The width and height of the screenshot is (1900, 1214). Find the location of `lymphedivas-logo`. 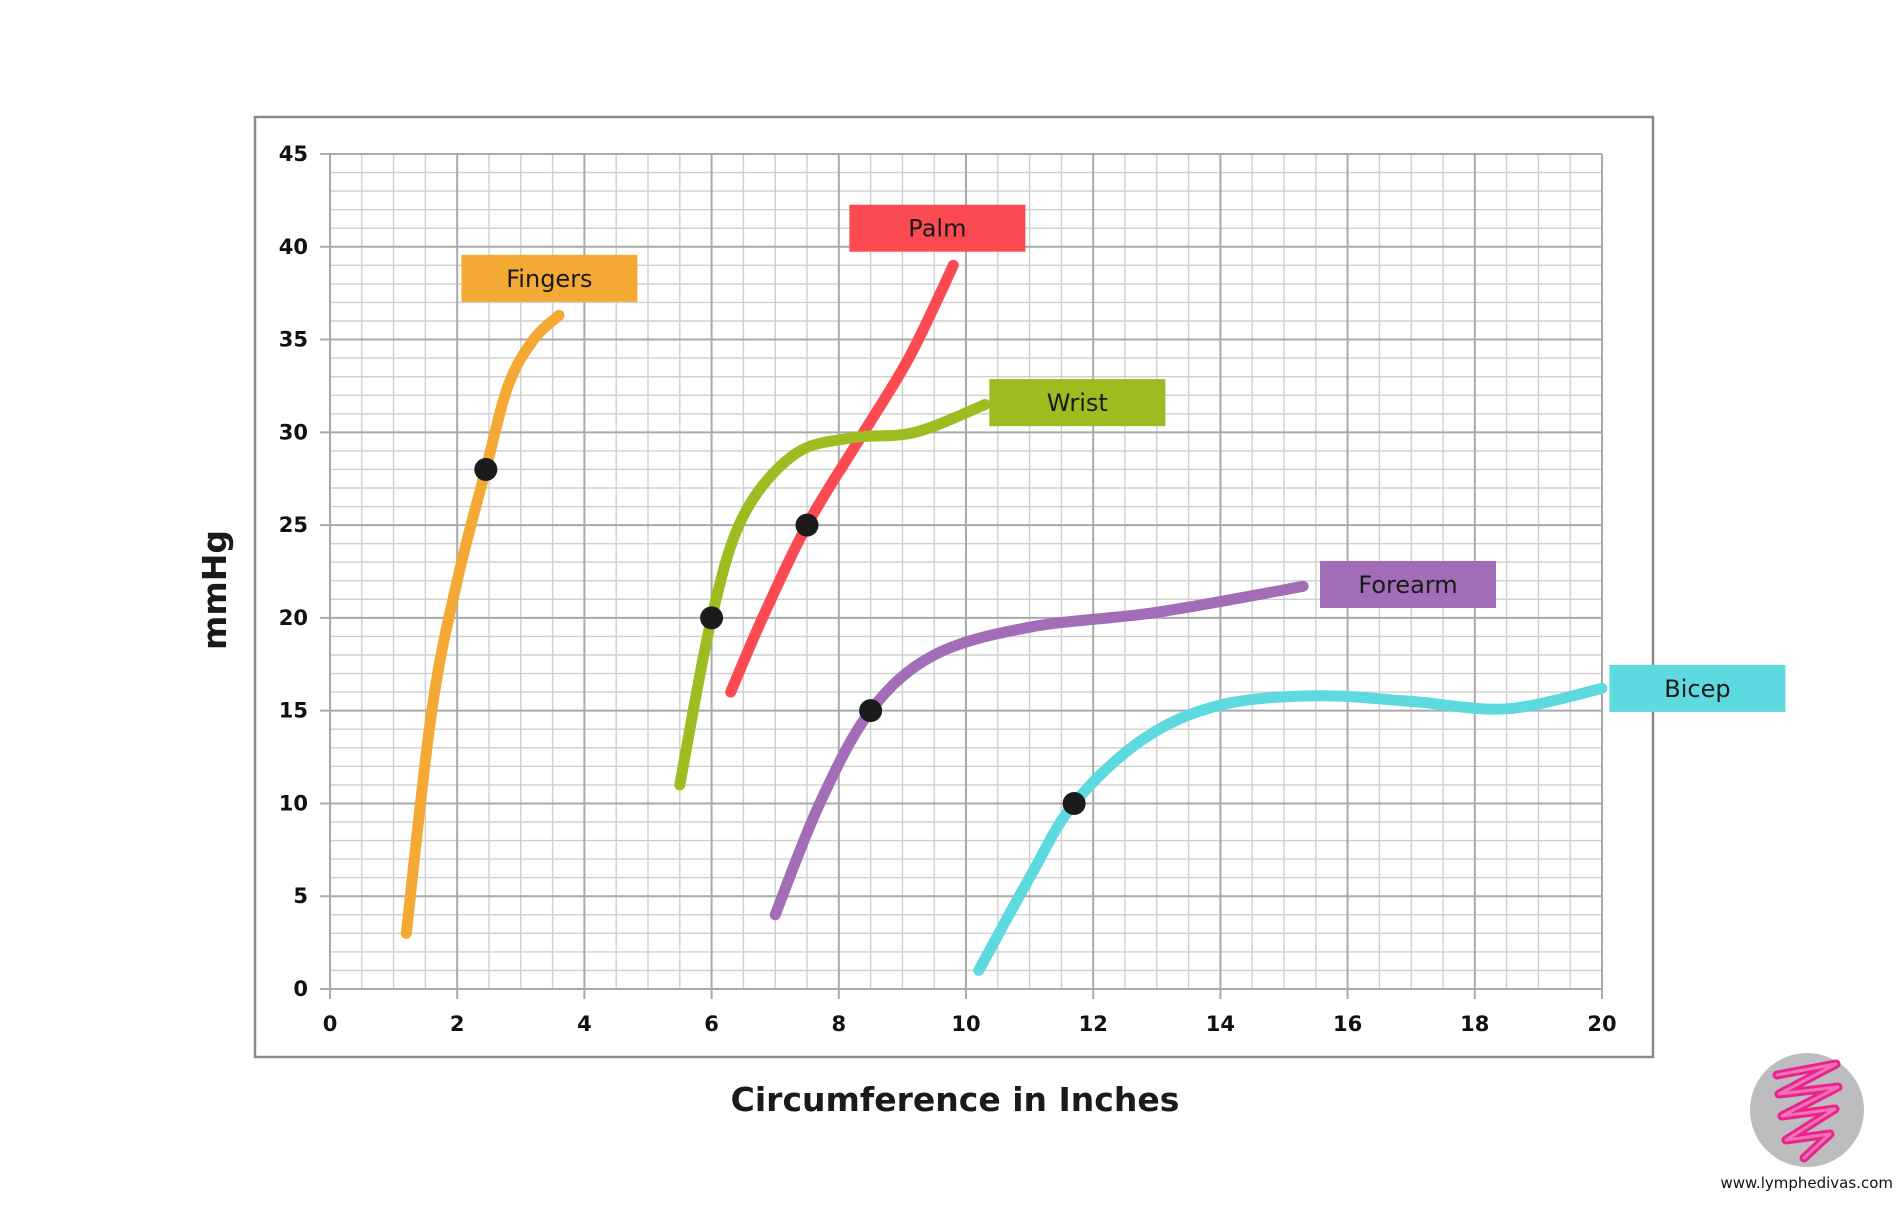

lymphedivas-logo is located at coordinates (1807, 1110).